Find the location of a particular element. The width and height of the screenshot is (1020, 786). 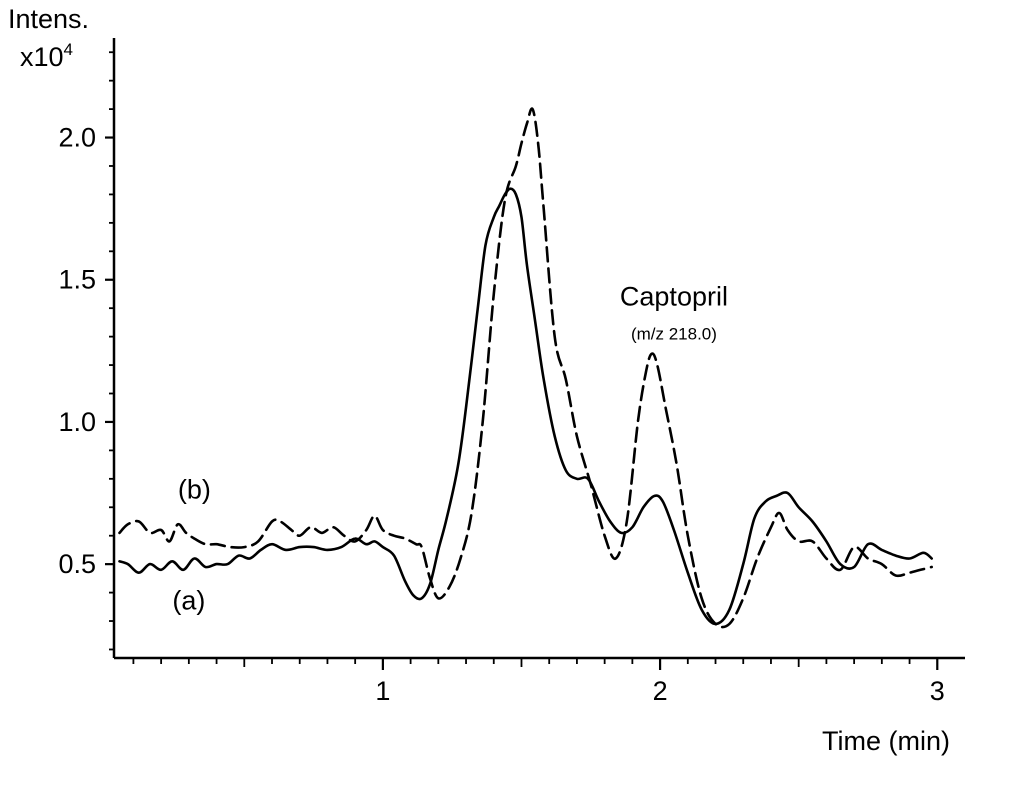

x-tick-label: 2 is located at coordinates (660, 691).